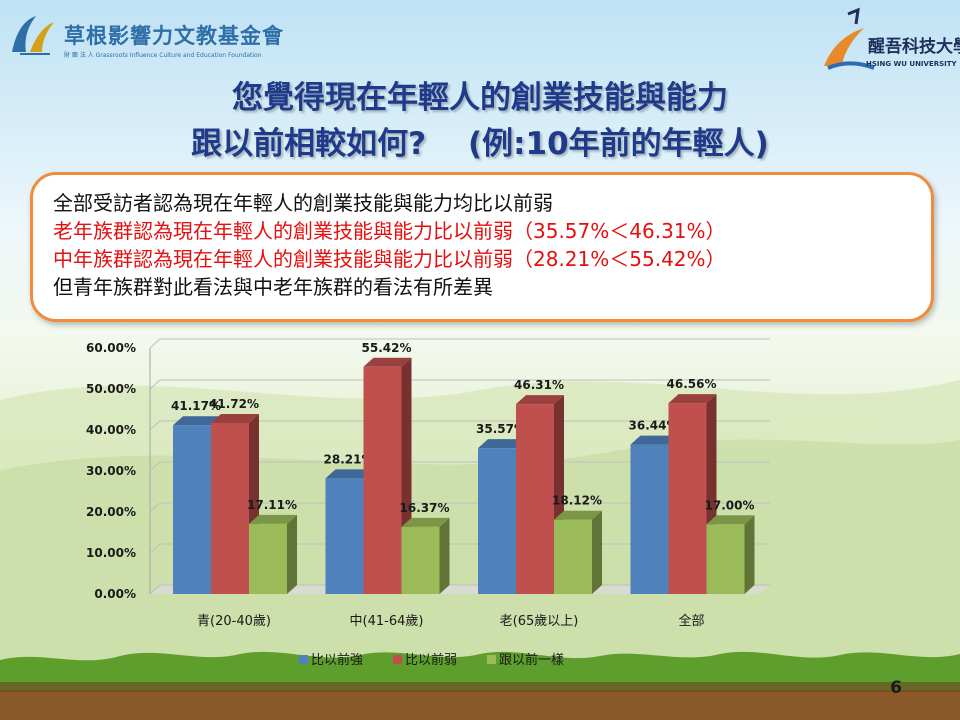 This screenshot has width=960, height=720. Describe the element at coordinates (501, 429) in the screenshot. I see `bar-value-label: 35.57%` at that location.